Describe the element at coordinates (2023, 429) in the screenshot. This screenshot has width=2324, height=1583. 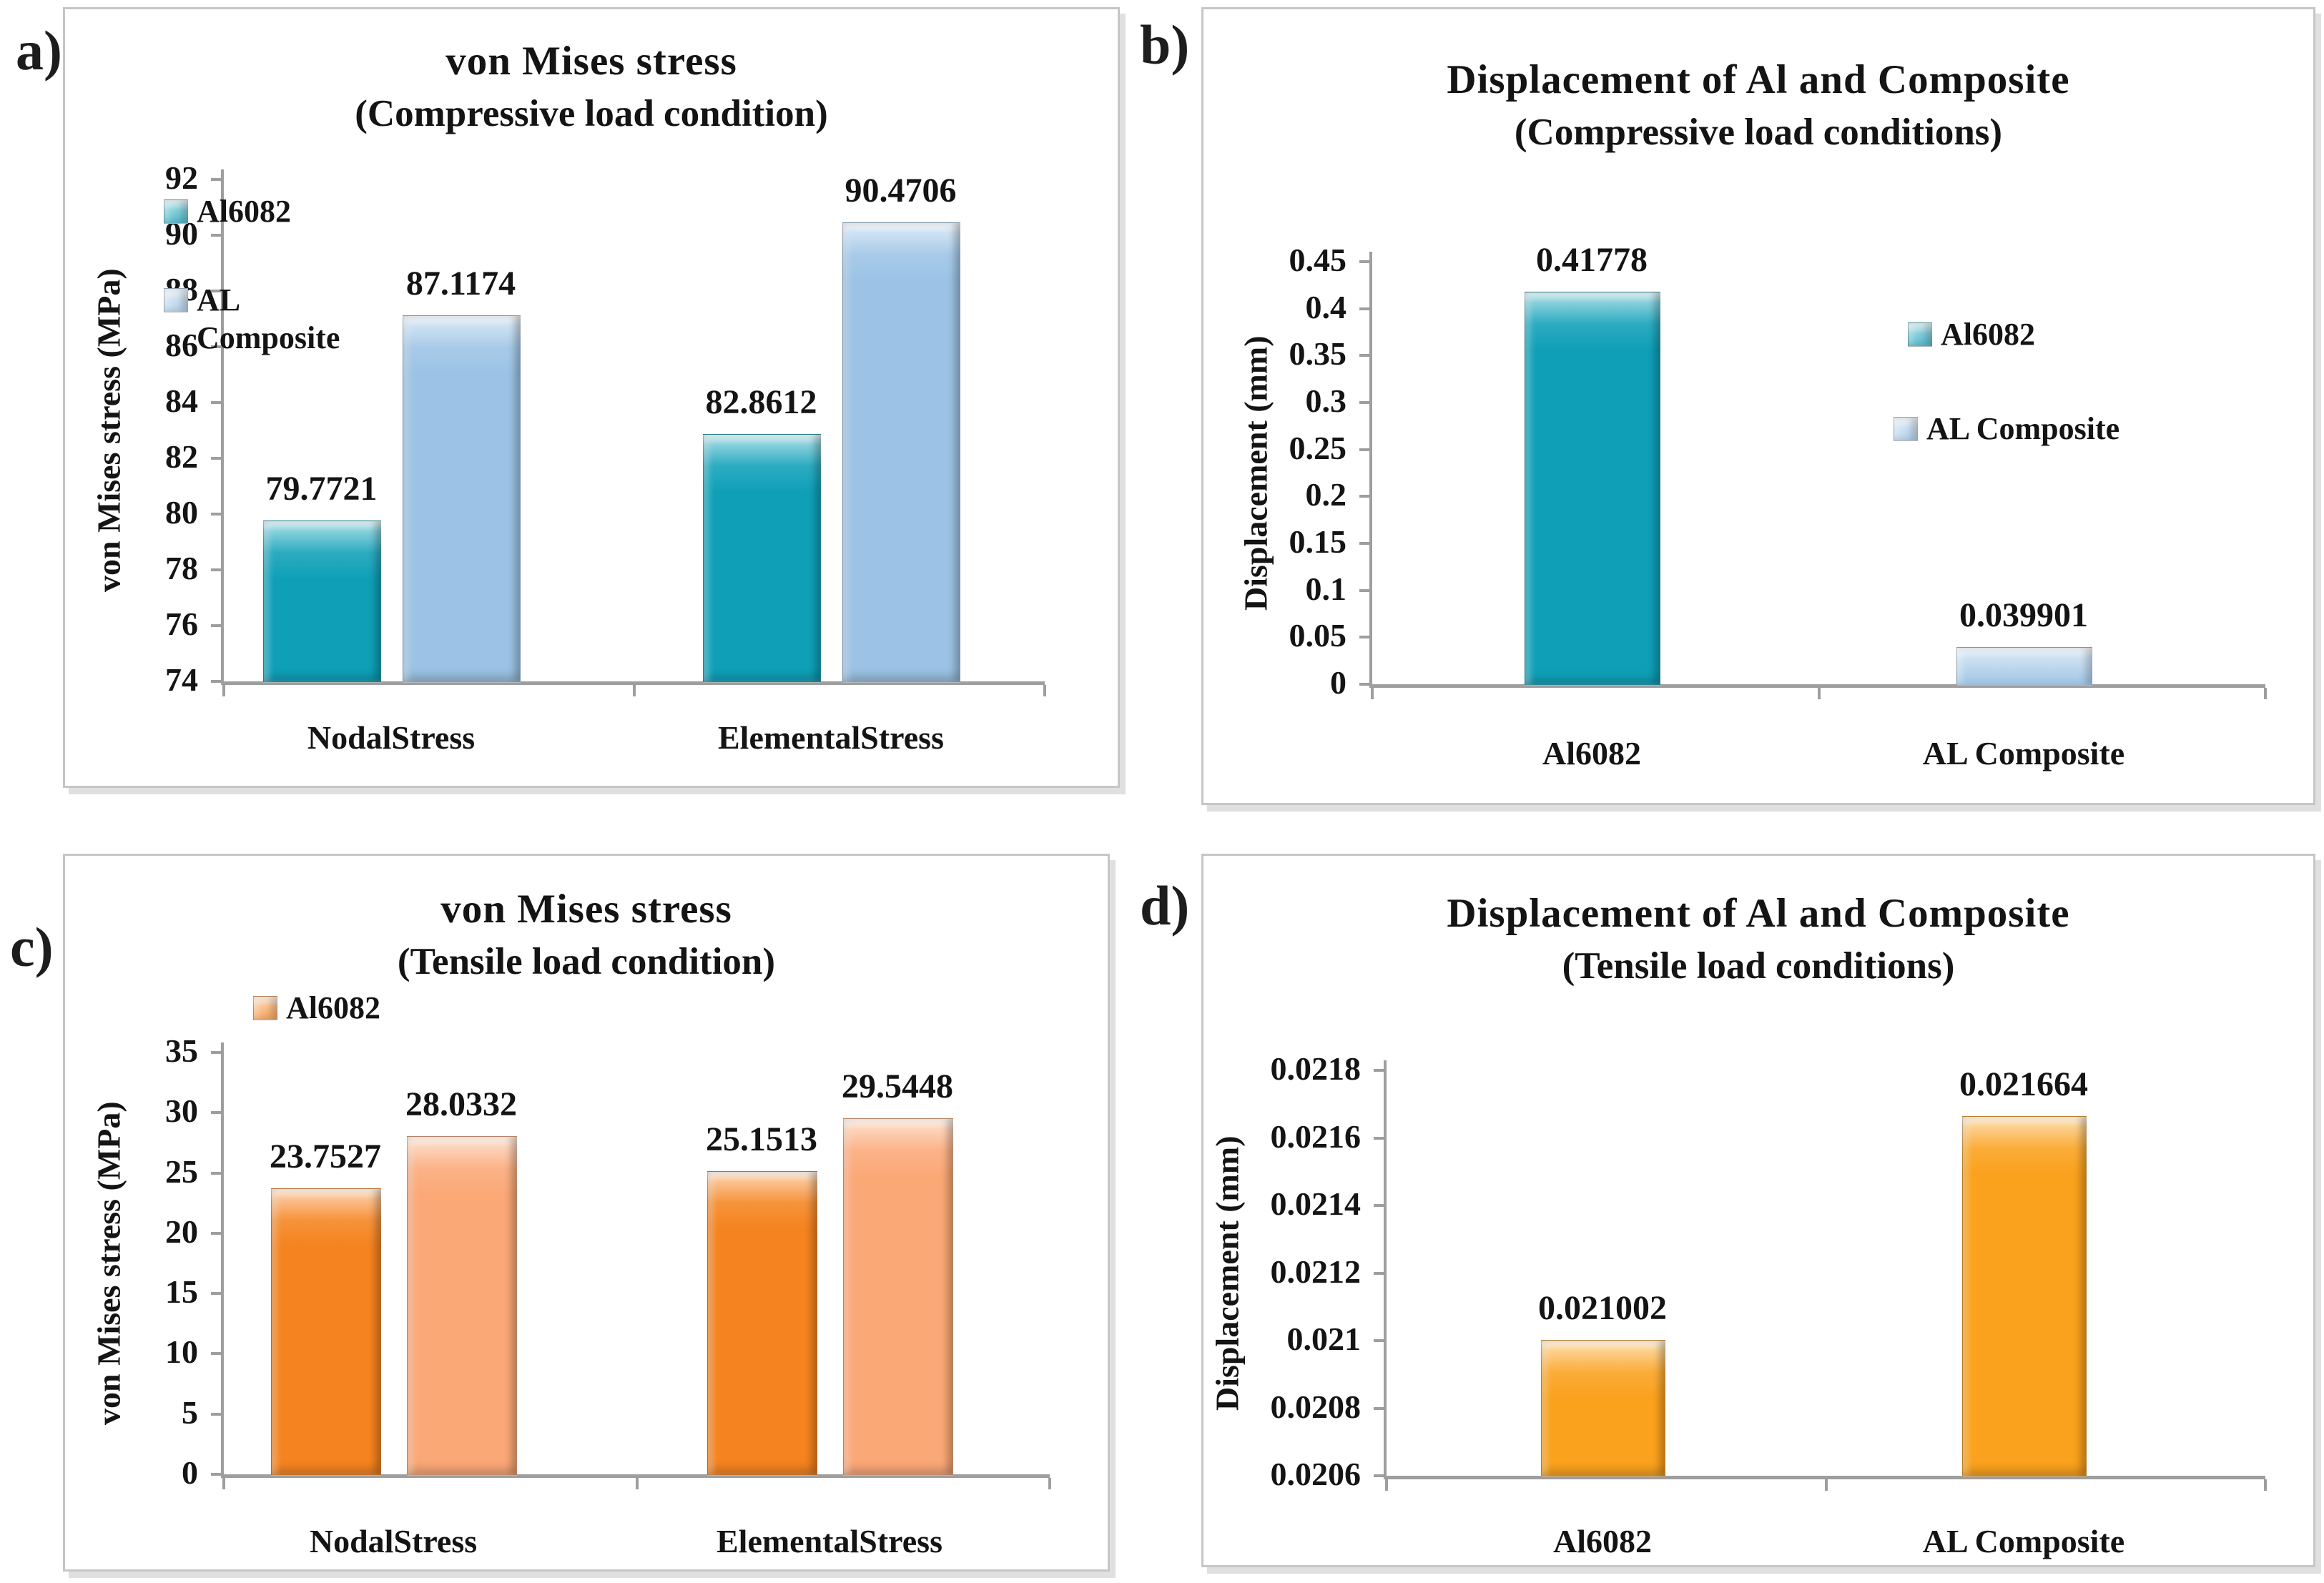
I see `legend-label: AL Composite` at that location.